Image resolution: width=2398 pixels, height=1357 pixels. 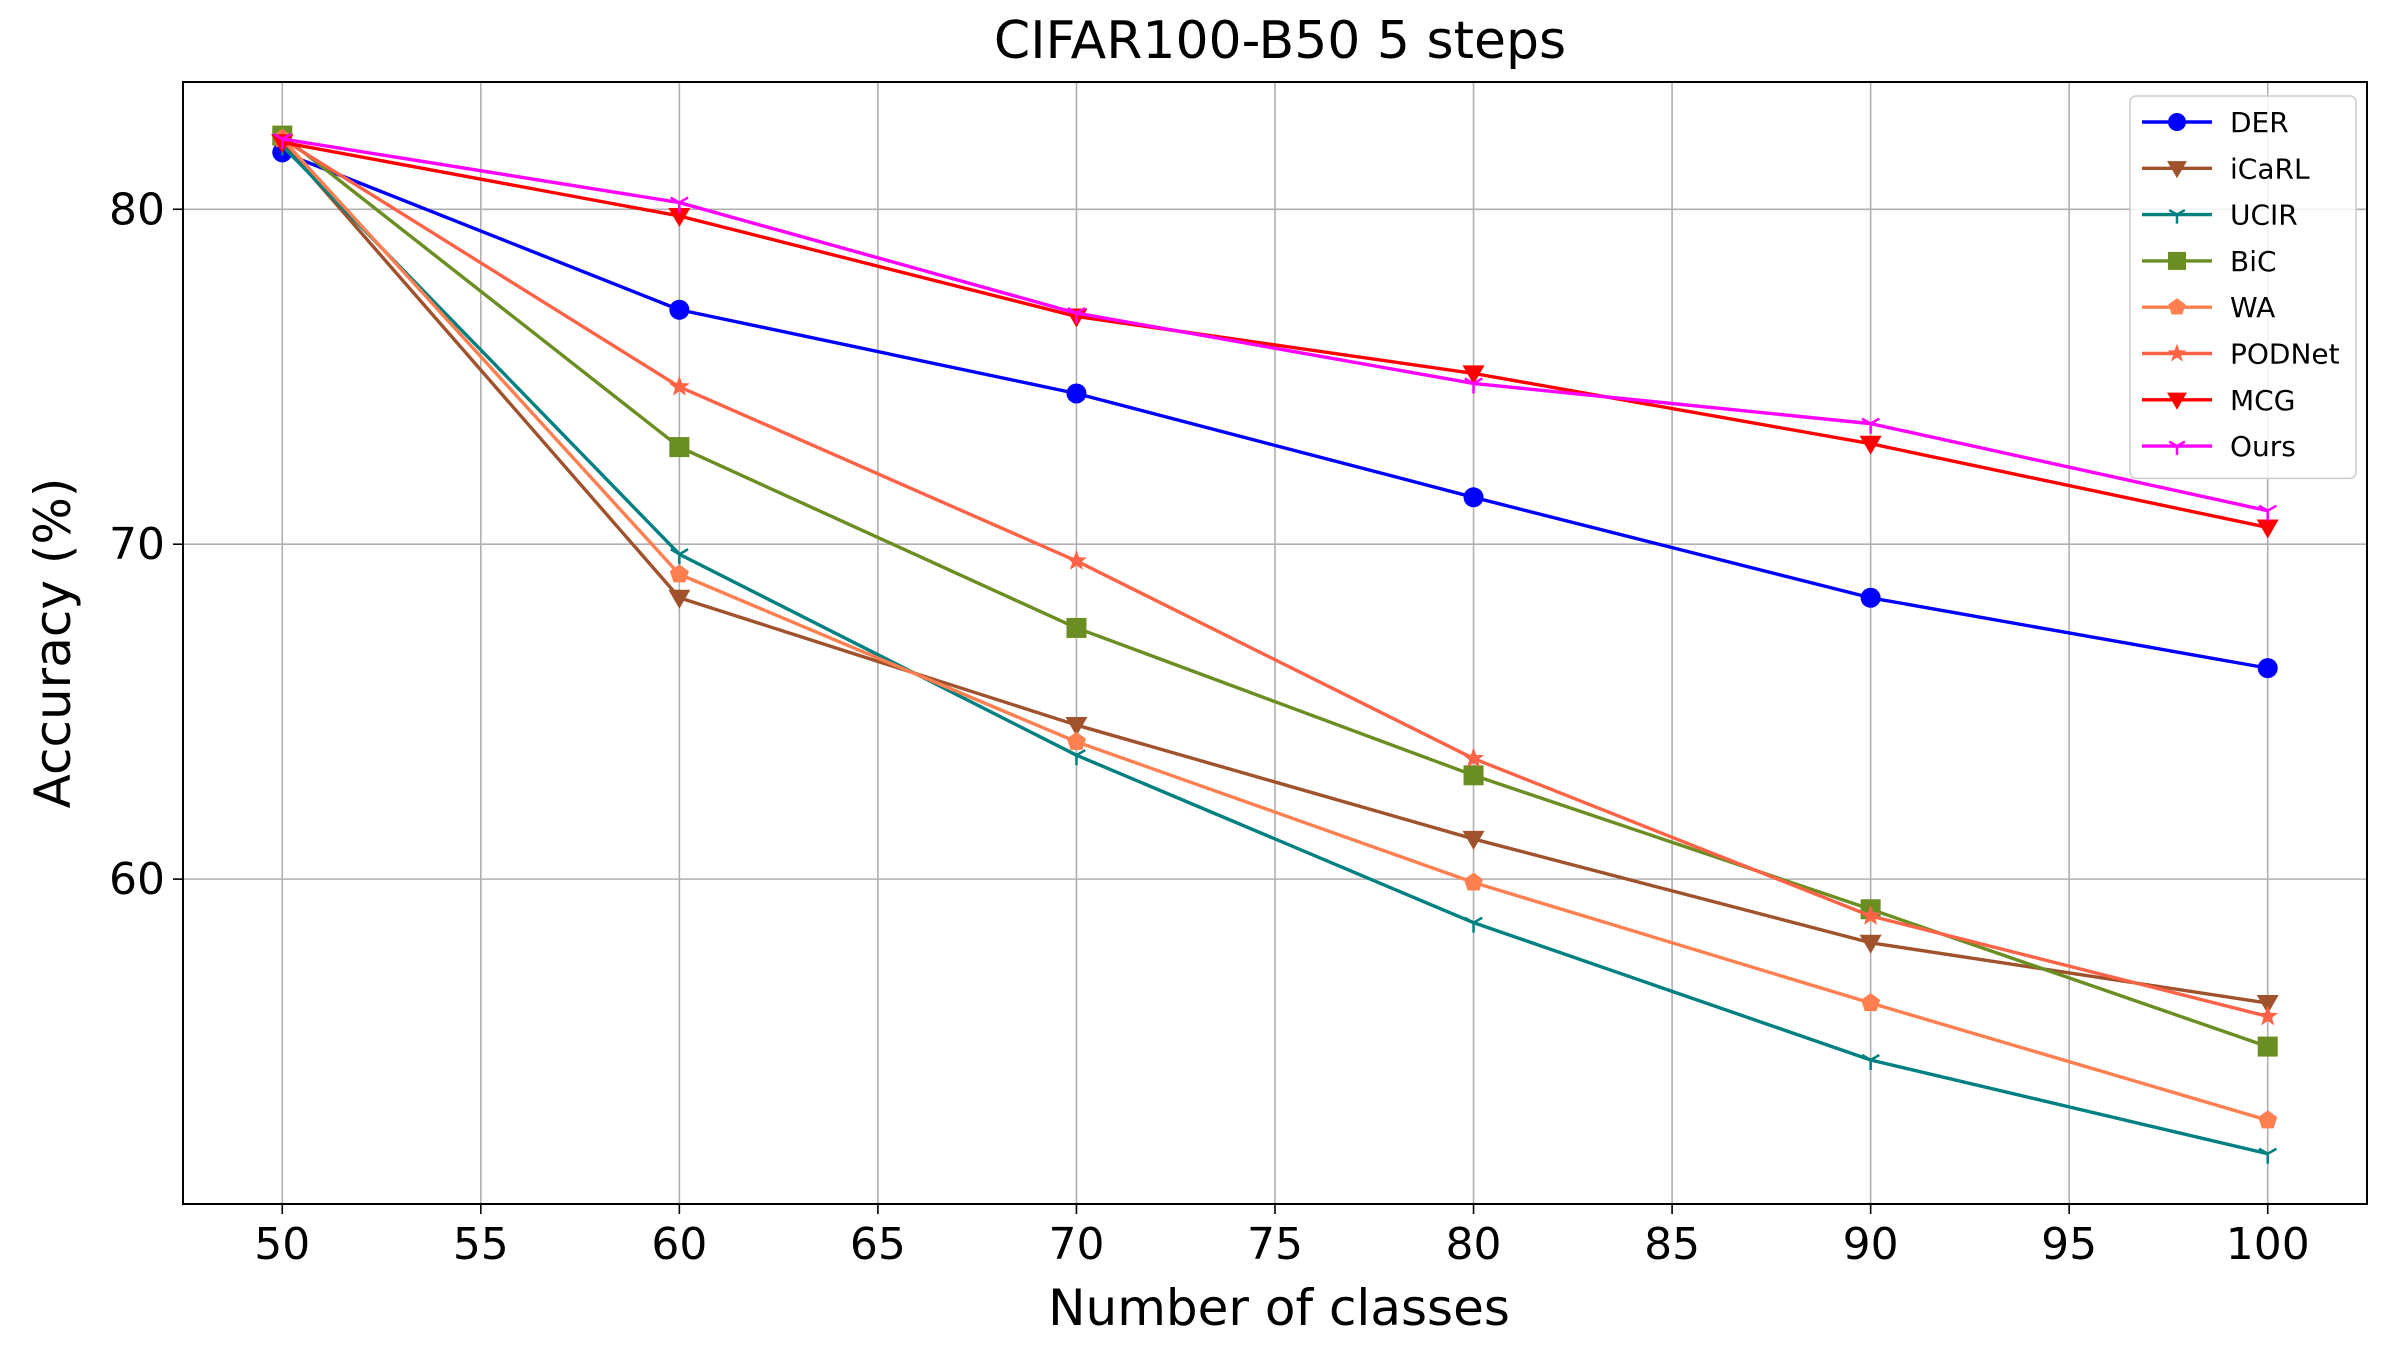 I want to click on x-tick-label: 80, so click(x=1474, y=1244).